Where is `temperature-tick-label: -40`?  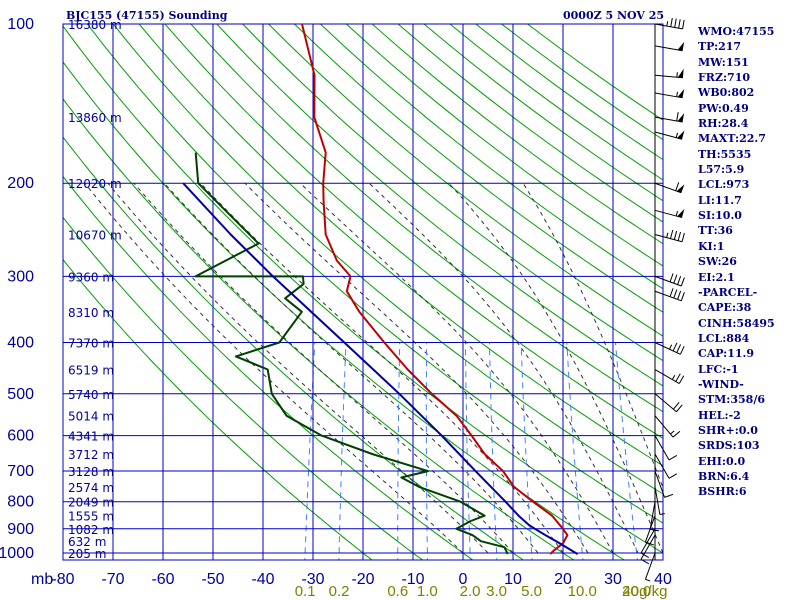 temperature-tick-label: -40 is located at coordinates (262, 579).